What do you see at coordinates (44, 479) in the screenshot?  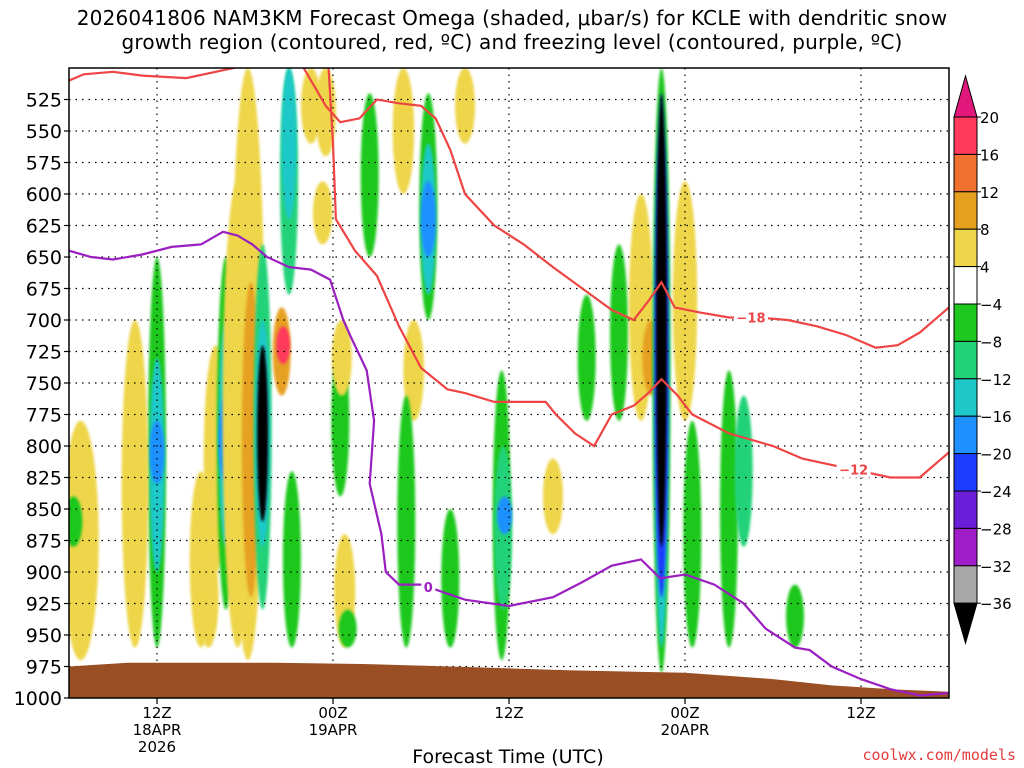 I see `y-tick-label-825: 825` at bounding box center [44, 479].